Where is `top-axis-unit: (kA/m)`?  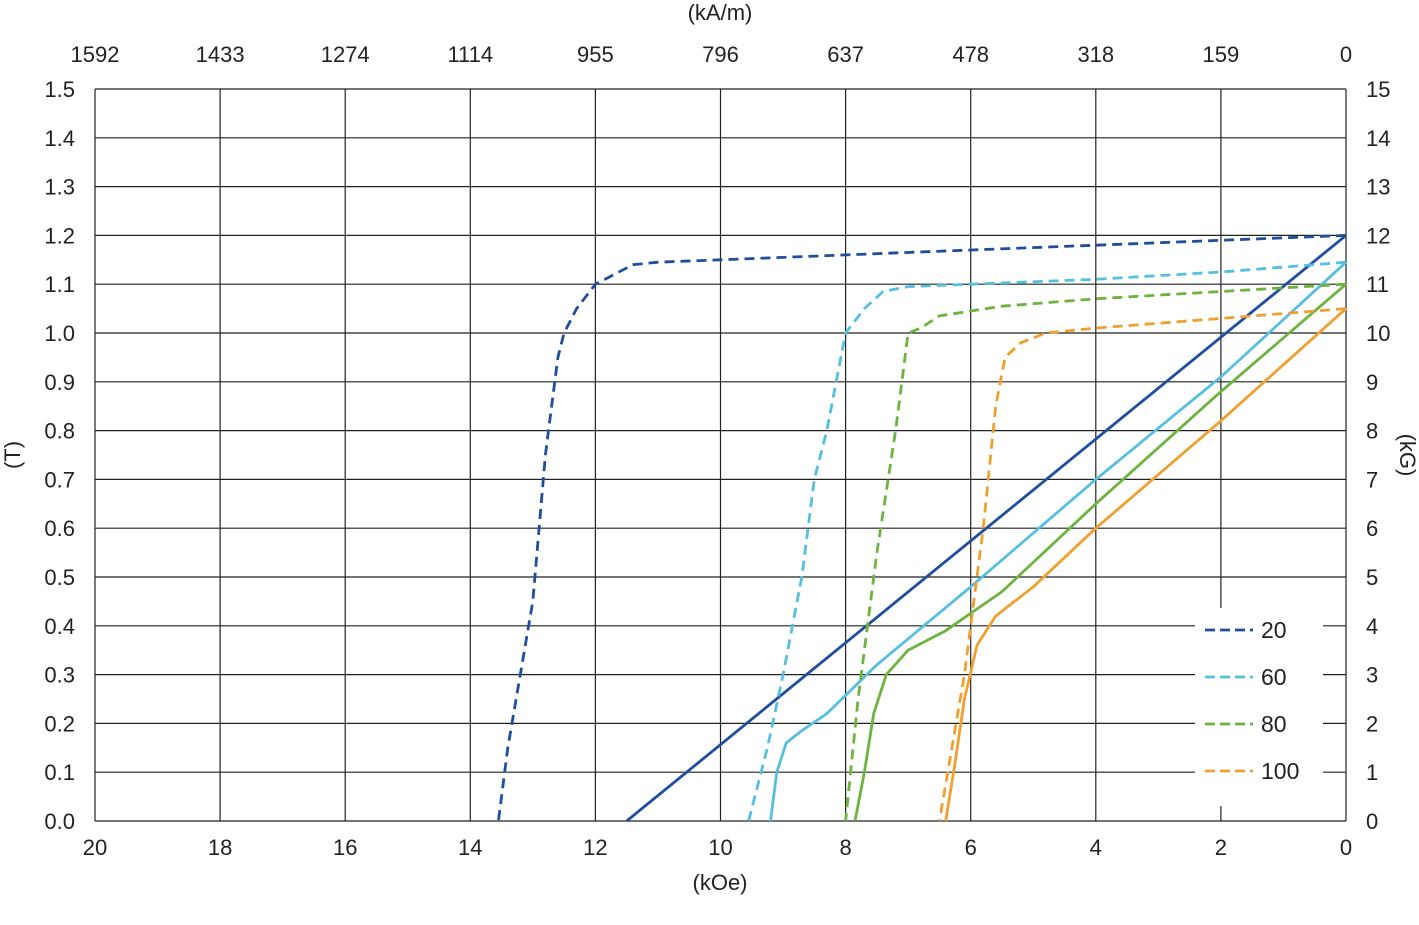 top-axis-unit: (kA/m) is located at coordinates (720, 12).